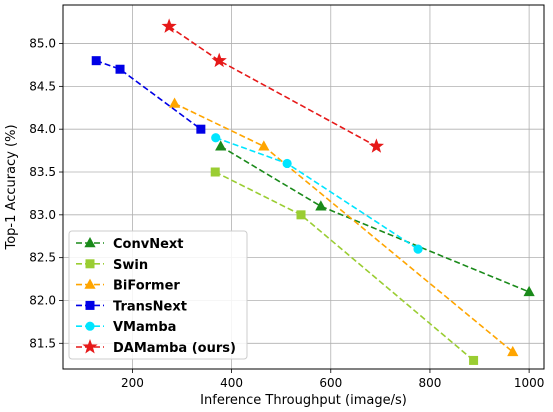 The height and width of the screenshot is (412, 553). What do you see at coordinates (231, 383) in the screenshot?
I see `x-tick-label: 400` at bounding box center [231, 383].